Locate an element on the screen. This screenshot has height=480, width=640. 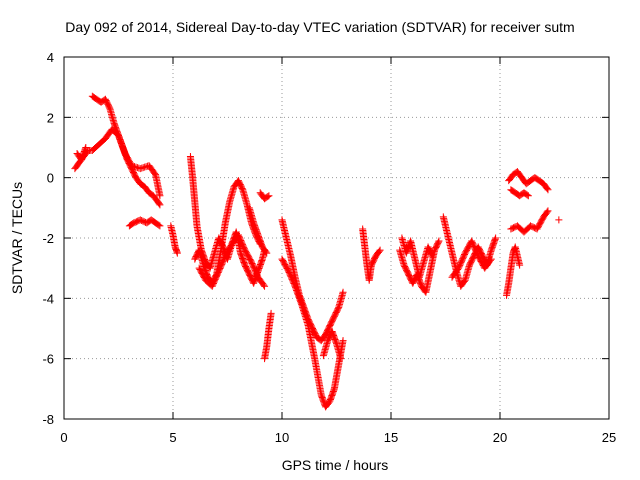
y-tick-label: 0 is located at coordinates (50, 178).